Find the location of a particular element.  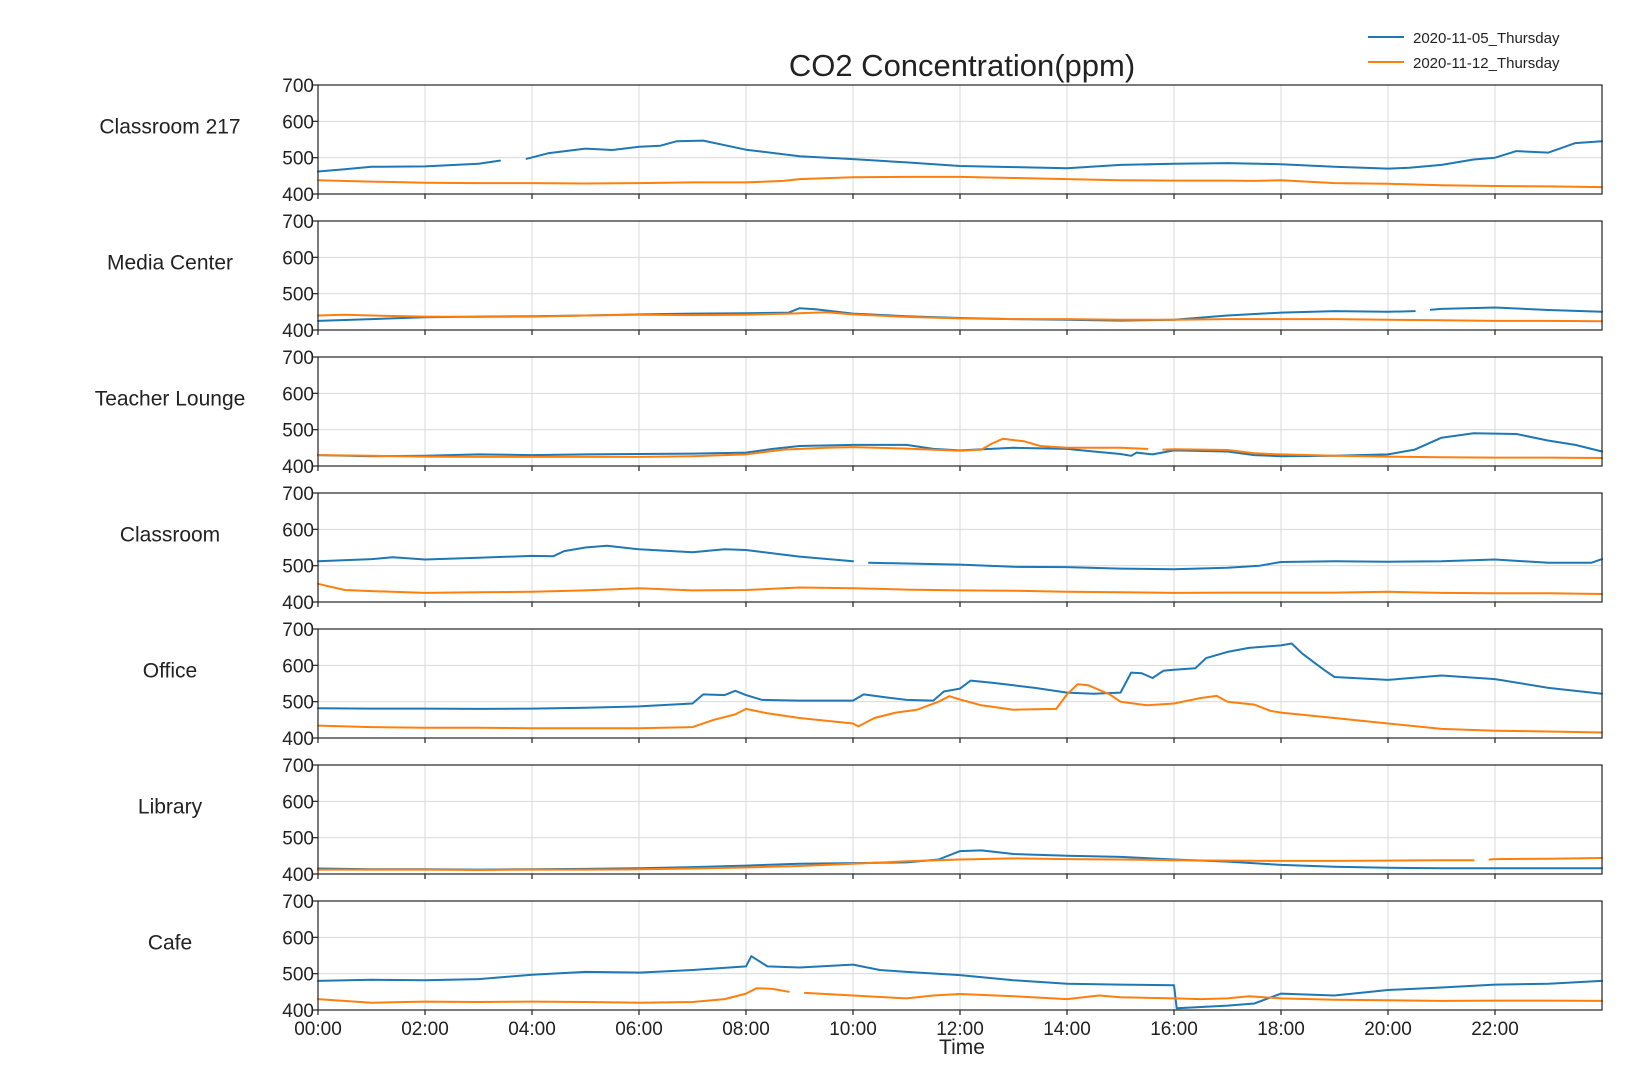

panel-media-center: 400 500 600 700 Media Center is located at coordinates (855, 277).